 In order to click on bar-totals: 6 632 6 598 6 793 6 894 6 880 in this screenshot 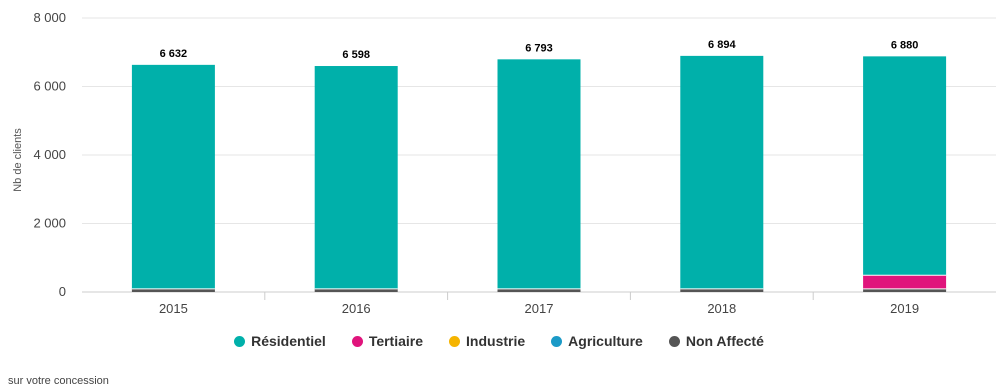, I will do `click(539, 50)`.